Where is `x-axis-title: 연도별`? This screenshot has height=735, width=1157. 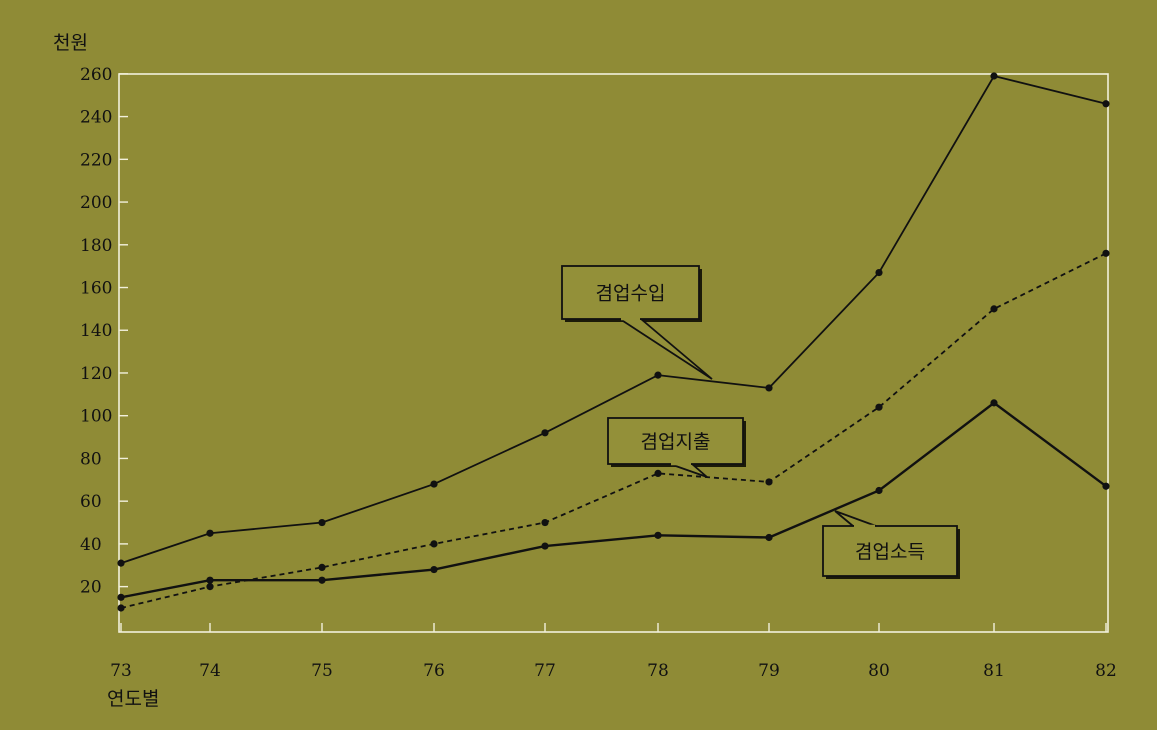
x-axis-title: 연도별 is located at coordinates (133, 699).